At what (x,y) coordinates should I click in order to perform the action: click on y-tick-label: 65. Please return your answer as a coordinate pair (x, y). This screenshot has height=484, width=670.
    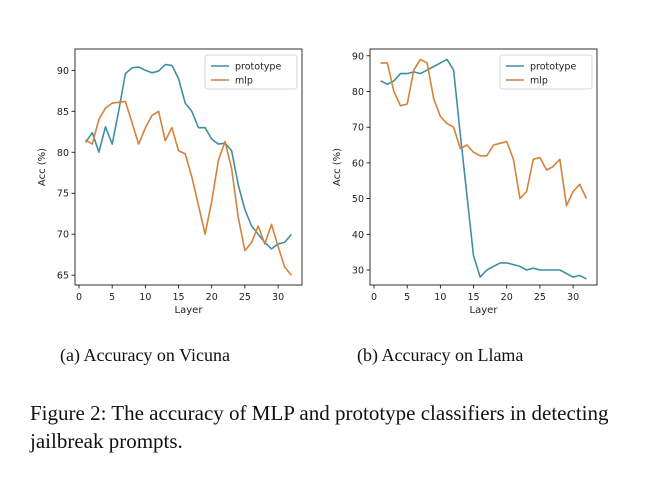
    Looking at the image, I should click on (63, 276).